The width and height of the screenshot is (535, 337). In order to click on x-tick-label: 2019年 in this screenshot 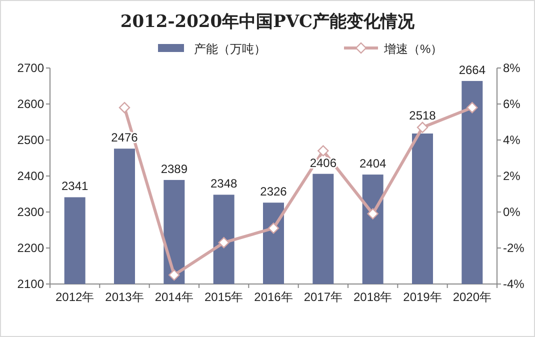, I will do `click(422, 297)`.